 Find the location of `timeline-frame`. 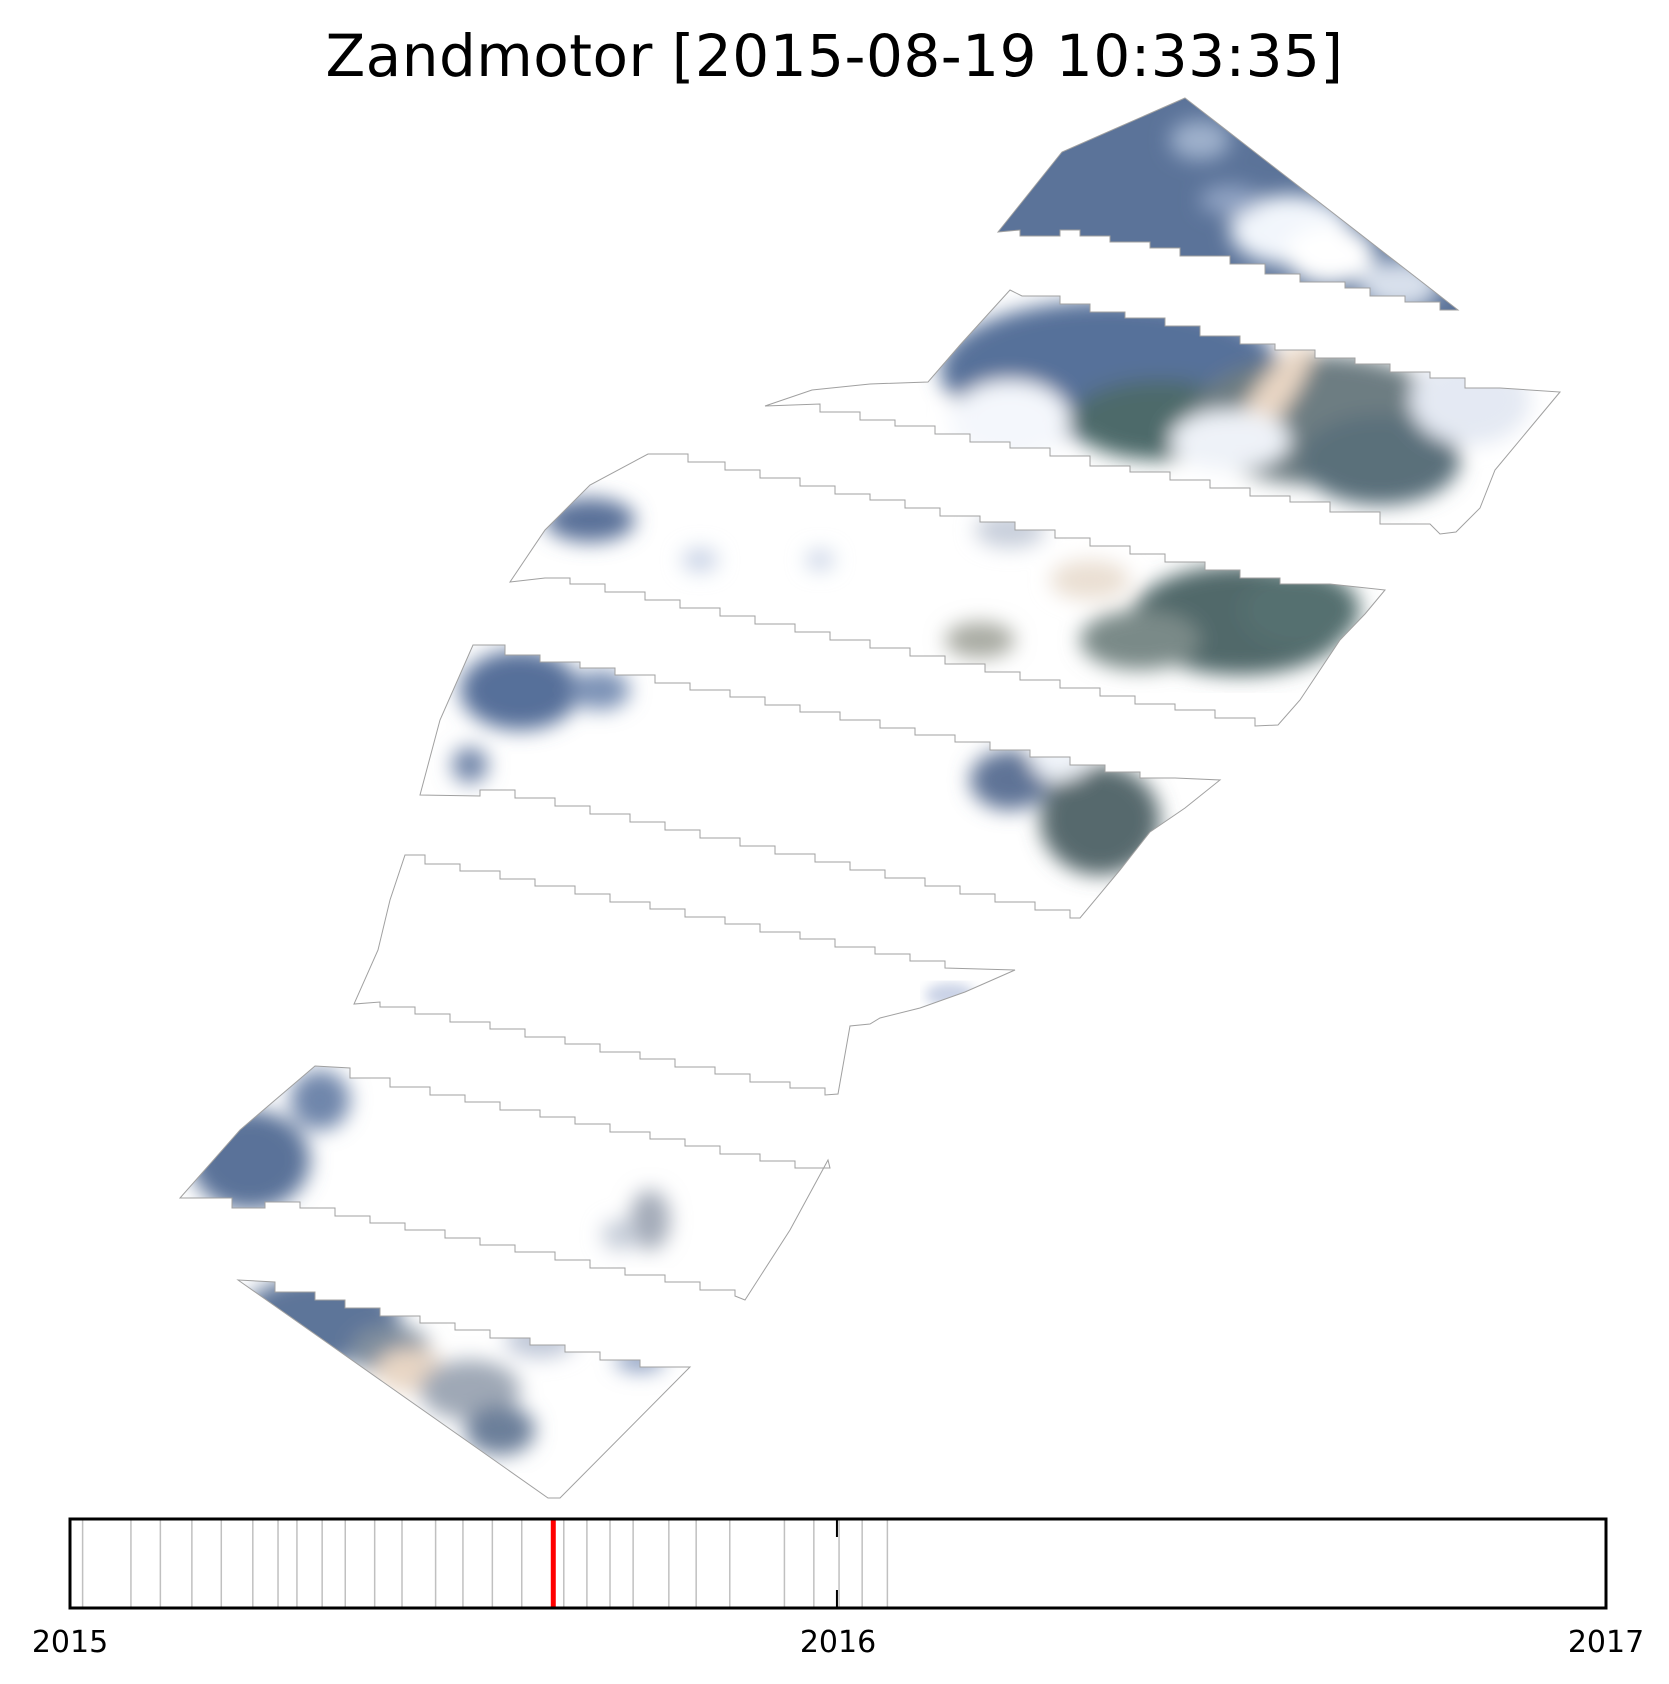

timeline-frame is located at coordinates (838, 1563).